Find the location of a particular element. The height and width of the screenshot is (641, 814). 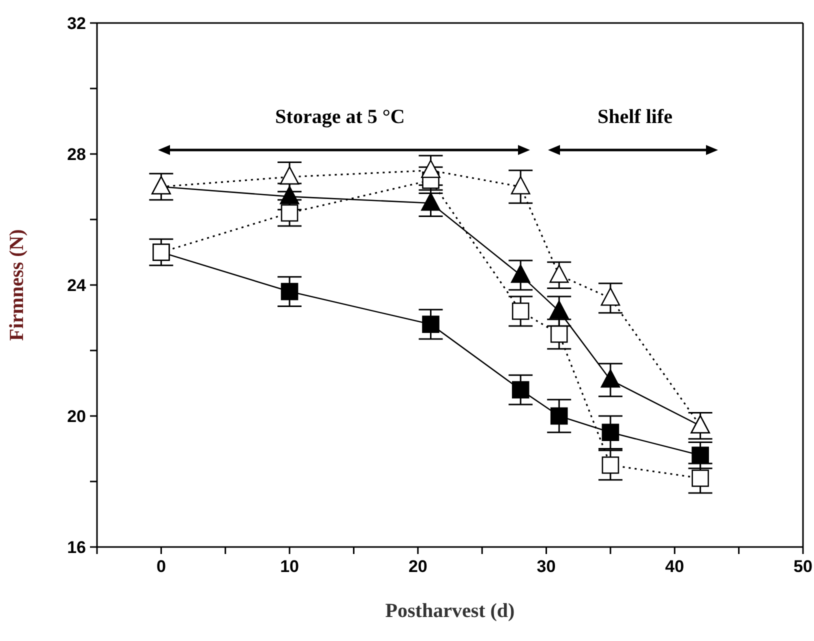

y-tick-label: 32 is located at coordinates (76, 24).